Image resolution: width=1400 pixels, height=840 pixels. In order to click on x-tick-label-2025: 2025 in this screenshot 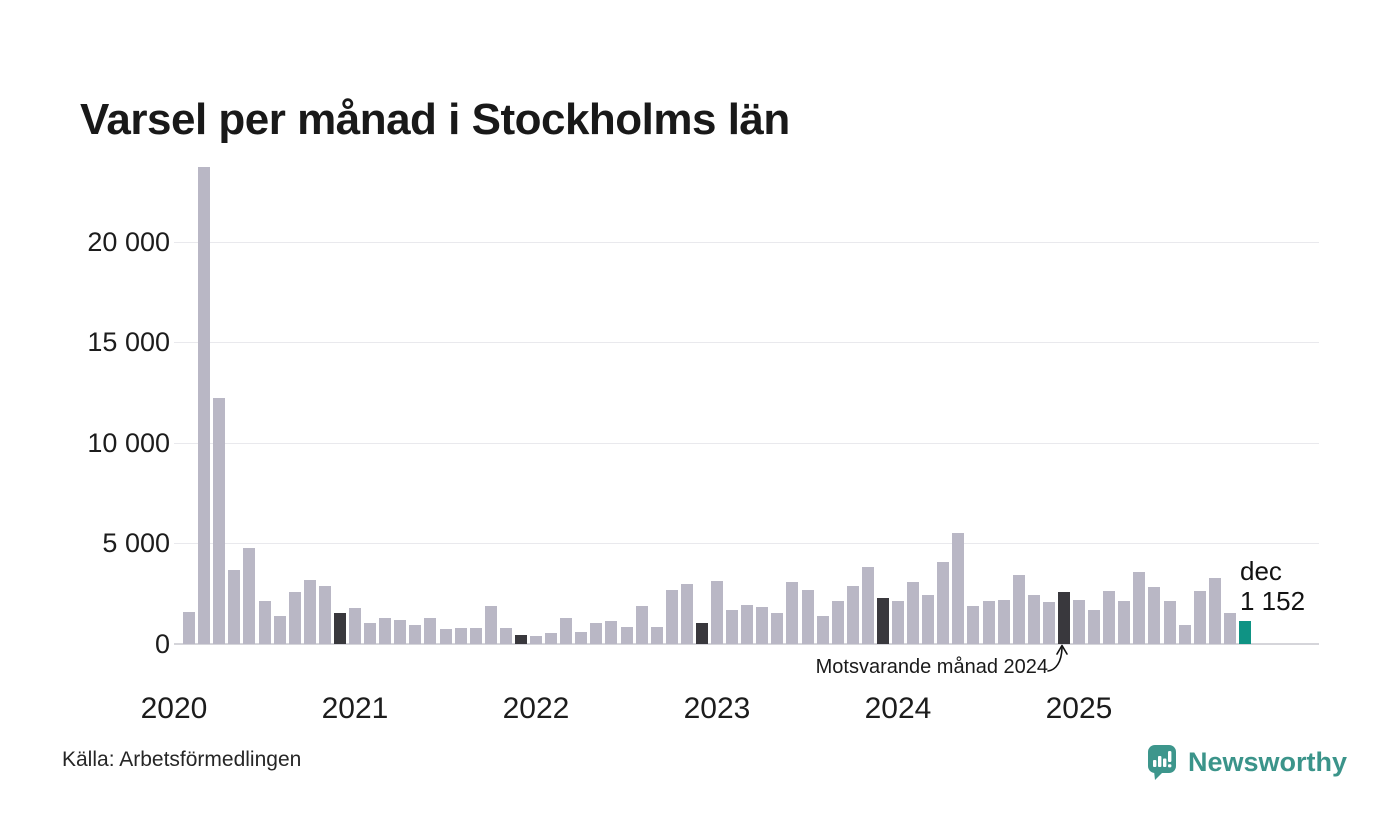, I will do `click(1079, 708)`.